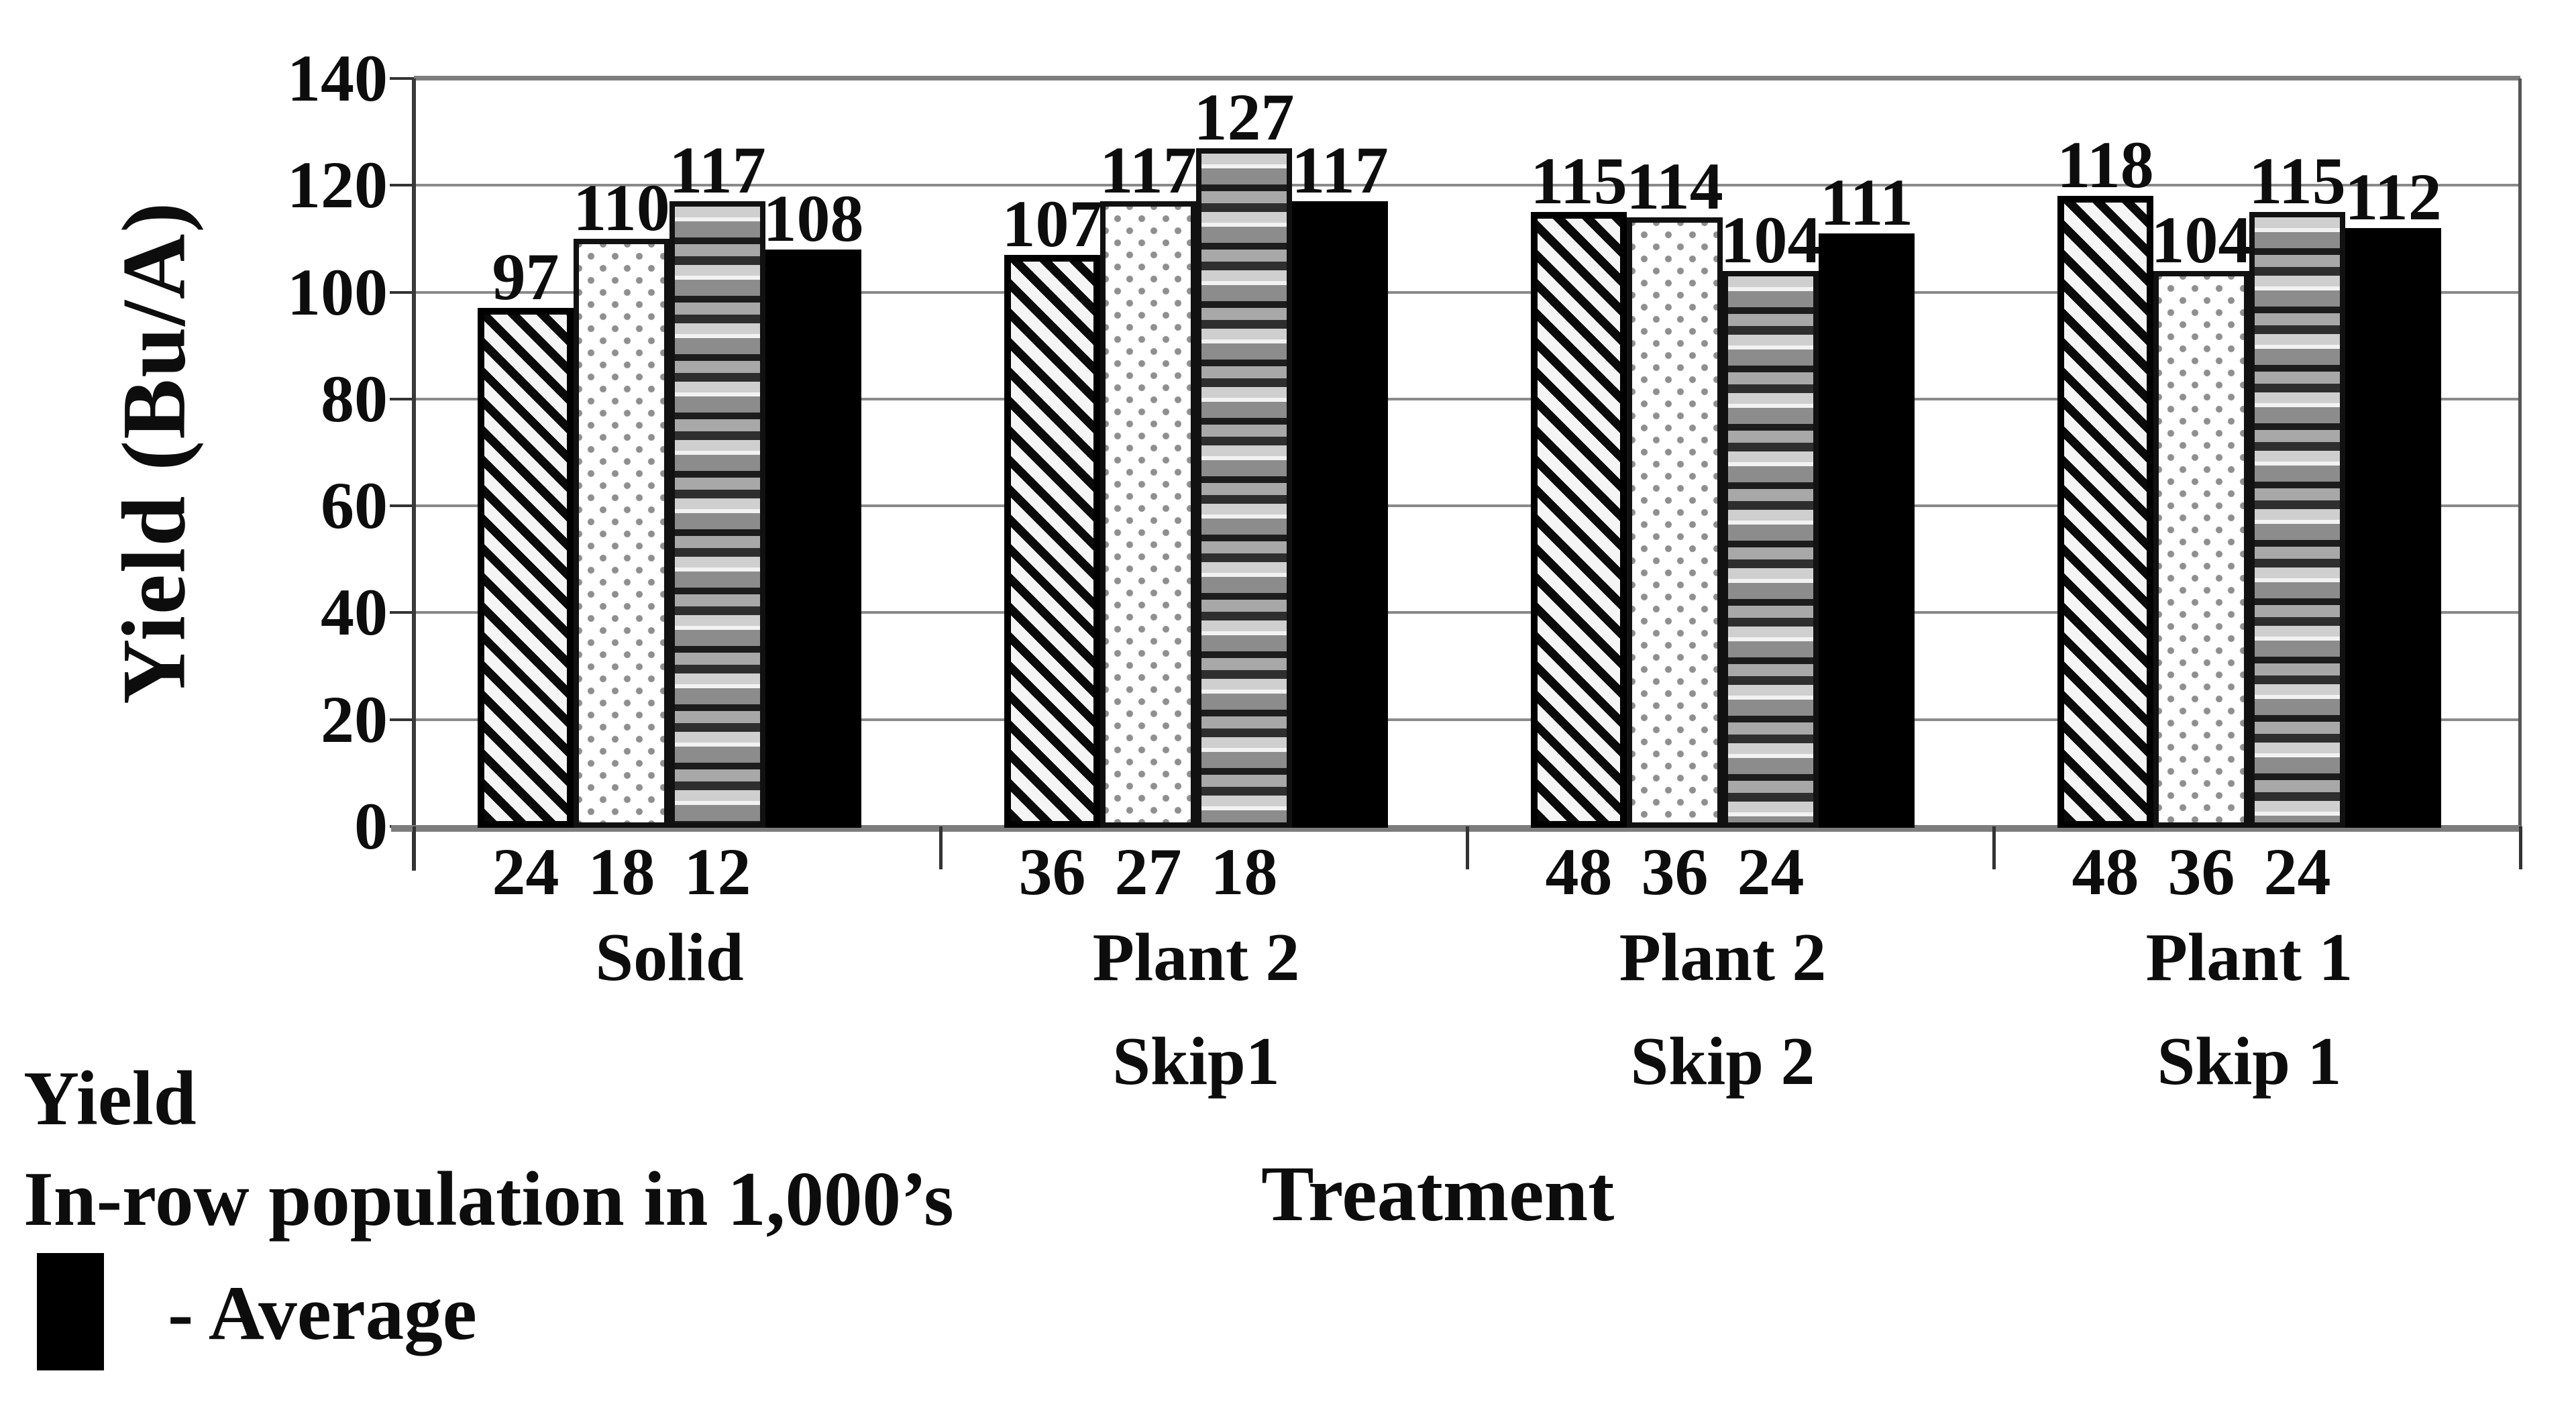  I want to click on y-axis-title: Yield (Bu/A), so click(154, 452).